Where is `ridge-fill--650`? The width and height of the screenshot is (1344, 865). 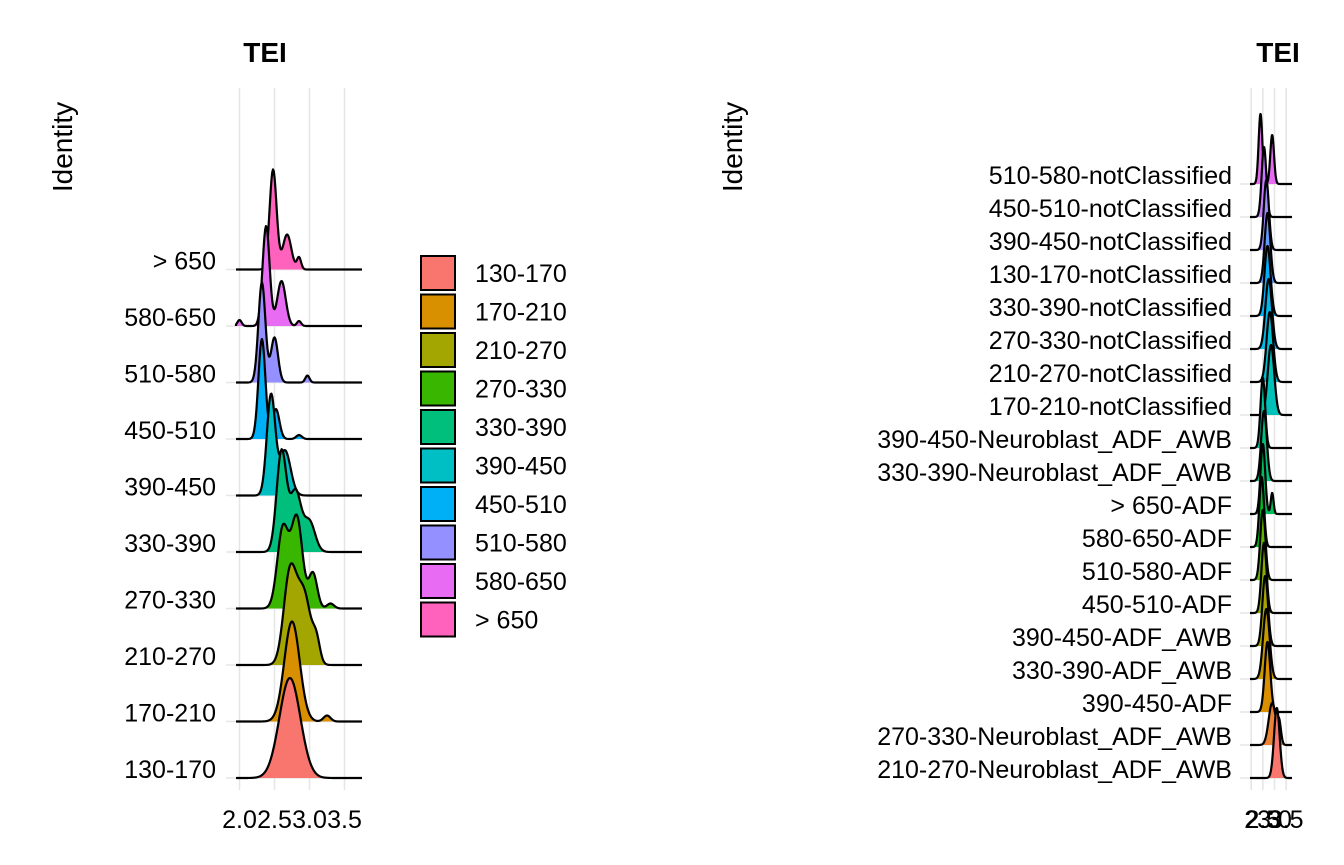
ridge-fill--650 is located at coordinates (299, 219).